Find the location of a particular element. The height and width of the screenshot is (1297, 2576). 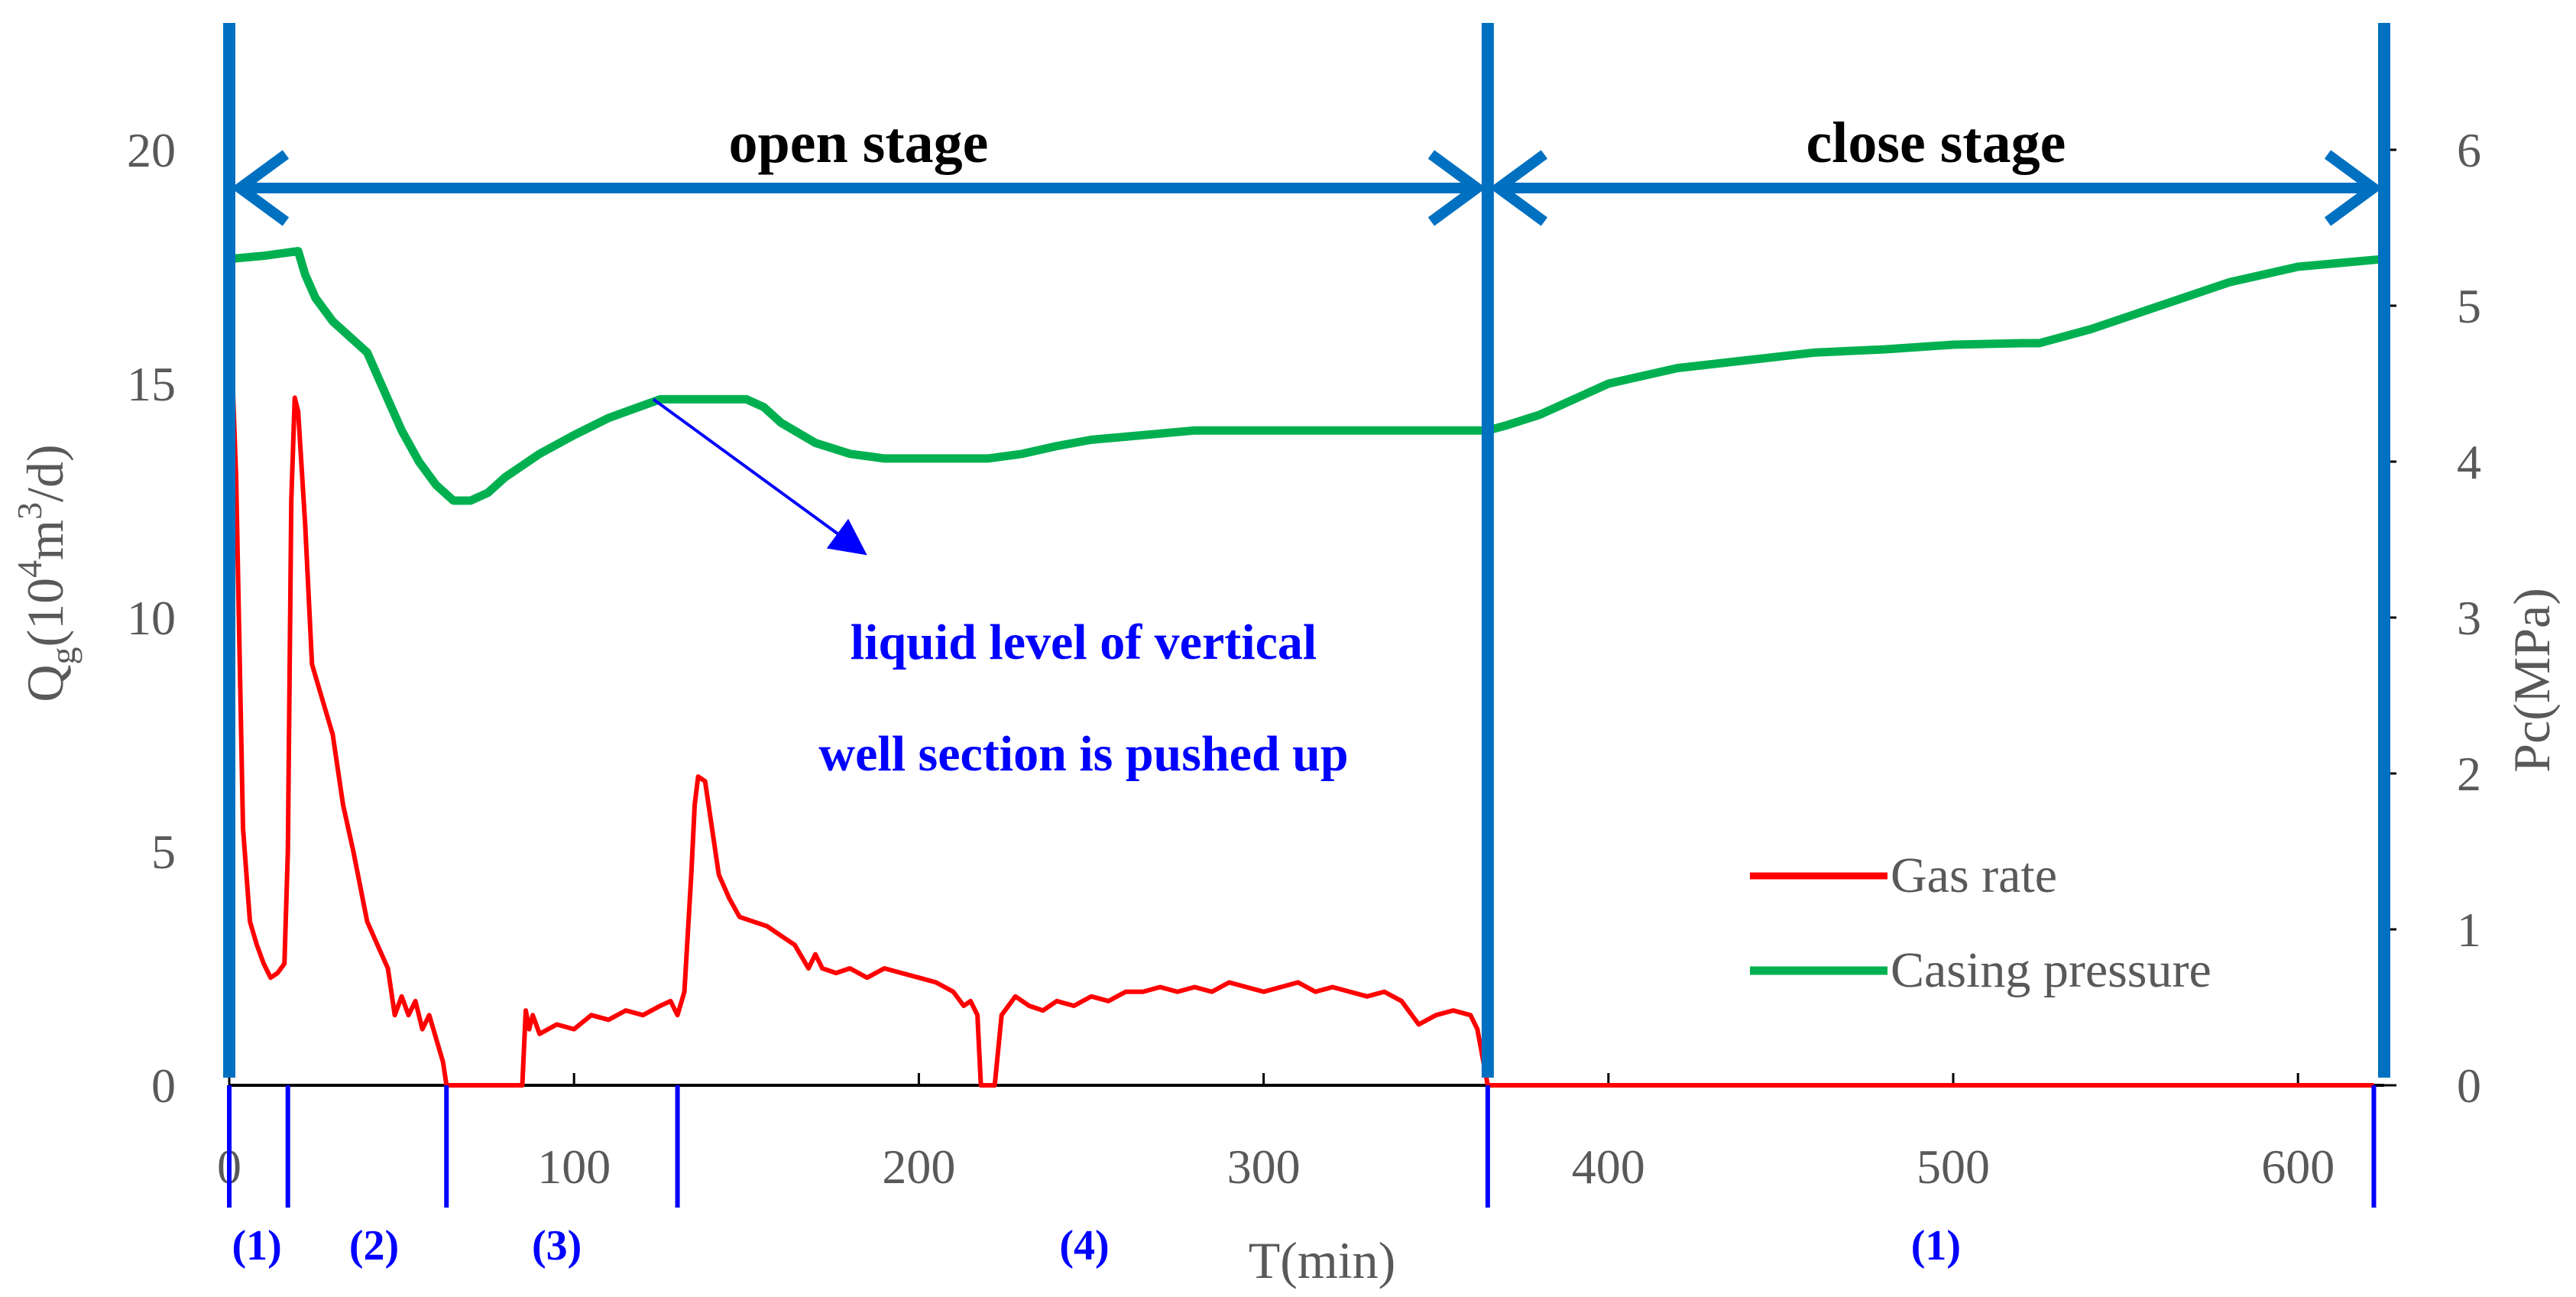

right-tick-label: 4 is located at coordinates (2469, 462).